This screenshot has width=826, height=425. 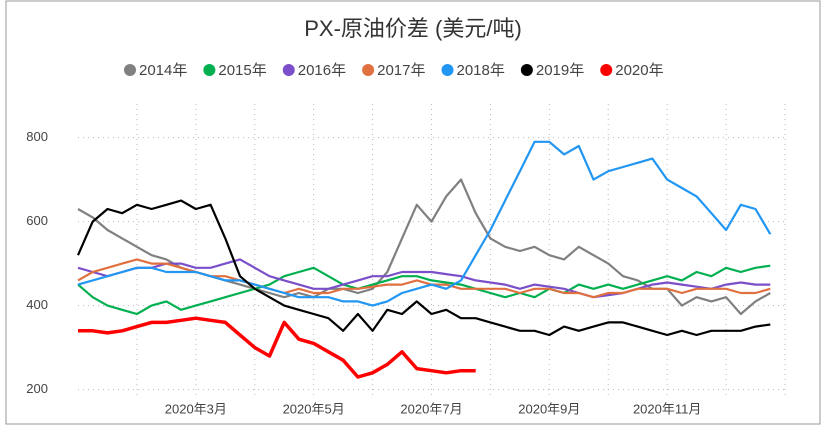 What do you see at coordinates (639, 70) in the screenshot?
I see `legend-label: 2020年` at bounding box center [639, 70].